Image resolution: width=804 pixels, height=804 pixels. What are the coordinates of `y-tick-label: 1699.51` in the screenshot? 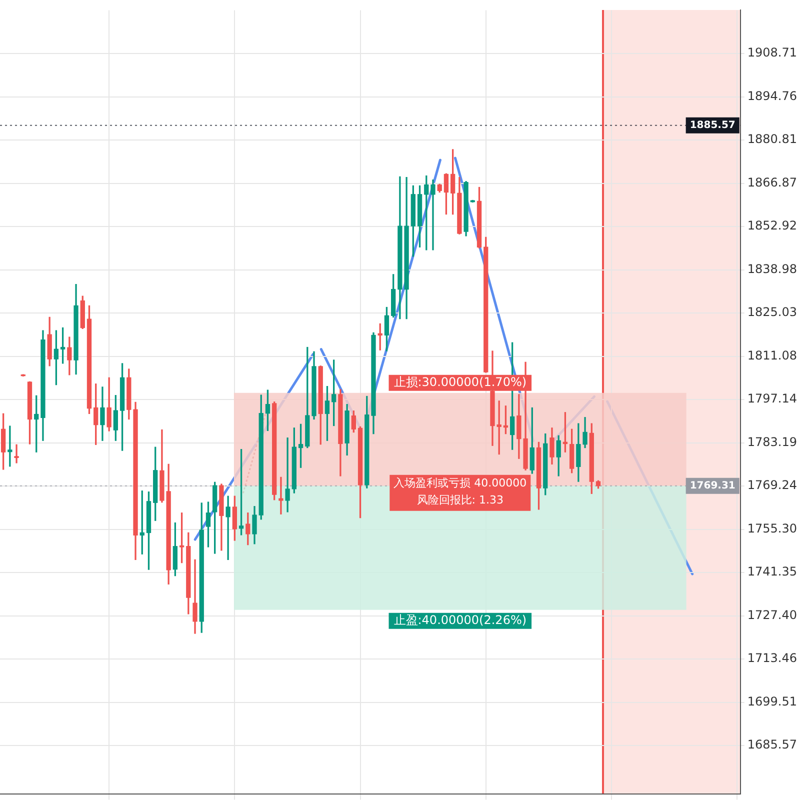 It's located at (772, 701).